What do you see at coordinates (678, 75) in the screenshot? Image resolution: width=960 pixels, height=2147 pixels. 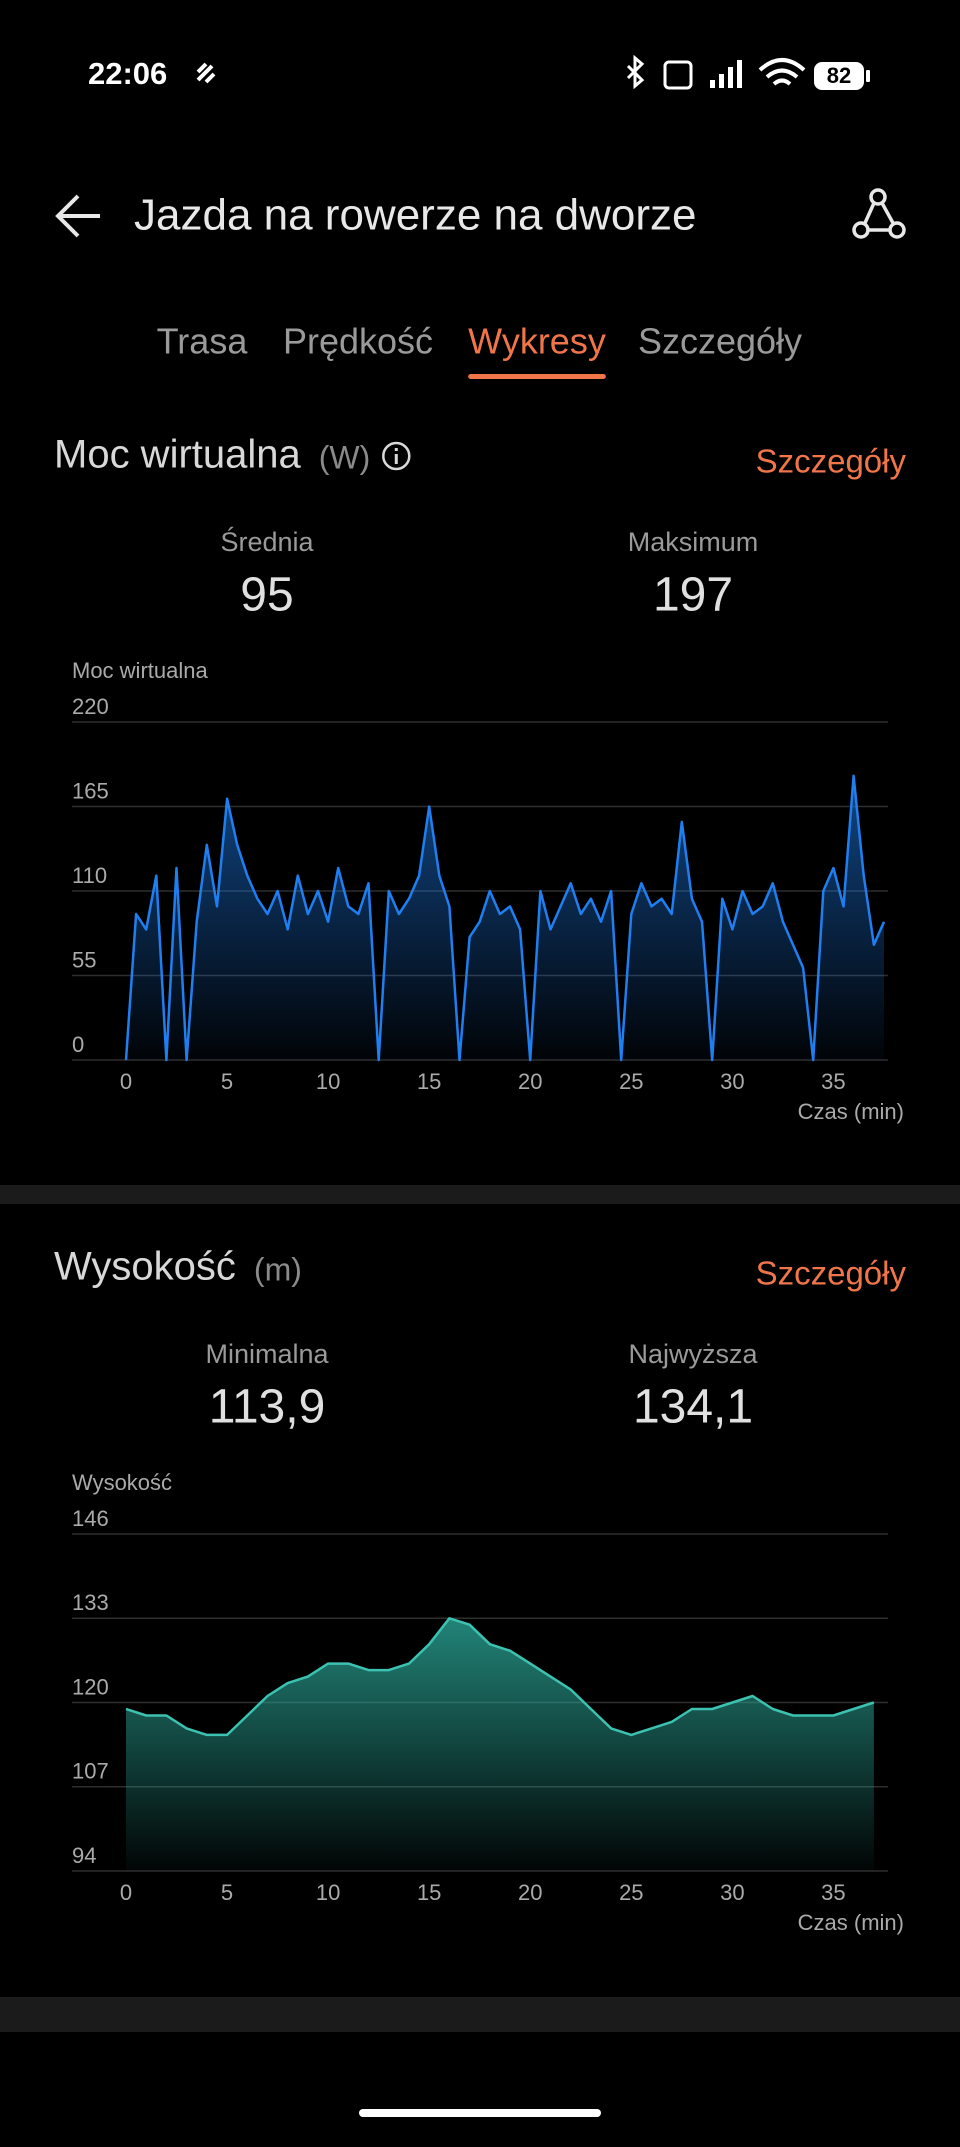 I see `calendar-icon` at bounding box center [678, 75].